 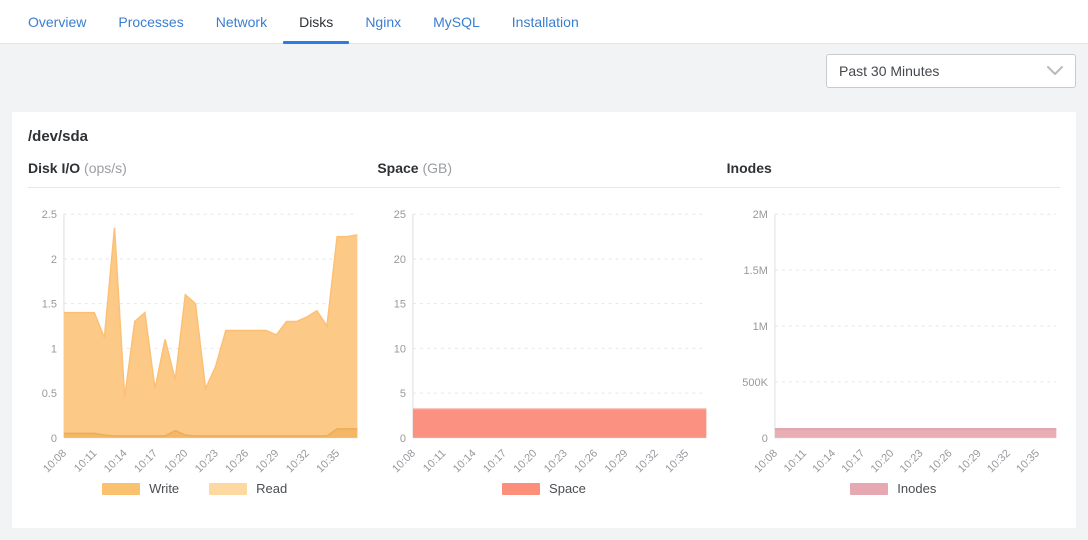 What do you see at coordinates (951, 71) in the screenshot?
I see `time-range-select: Past 30 Minutes` at bounding box center [951, 71].